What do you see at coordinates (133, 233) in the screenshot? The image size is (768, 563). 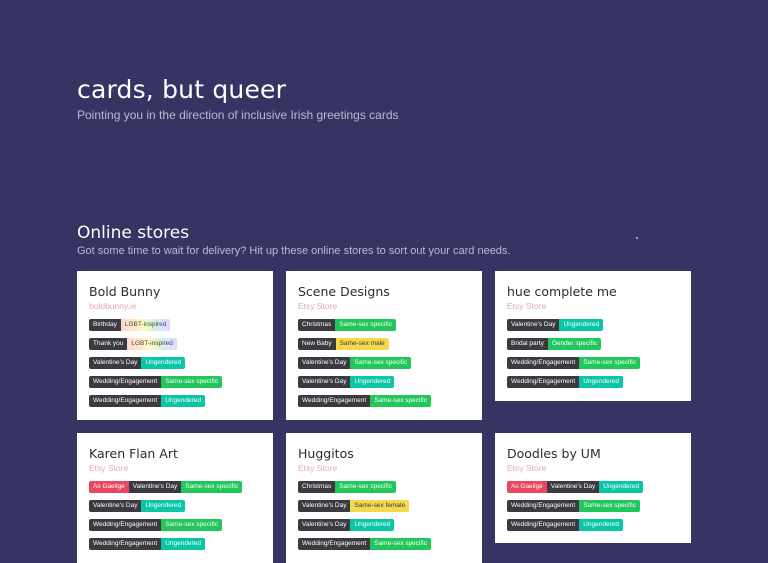 I see `section-title: Online stores` at bounding box center [133, 233].